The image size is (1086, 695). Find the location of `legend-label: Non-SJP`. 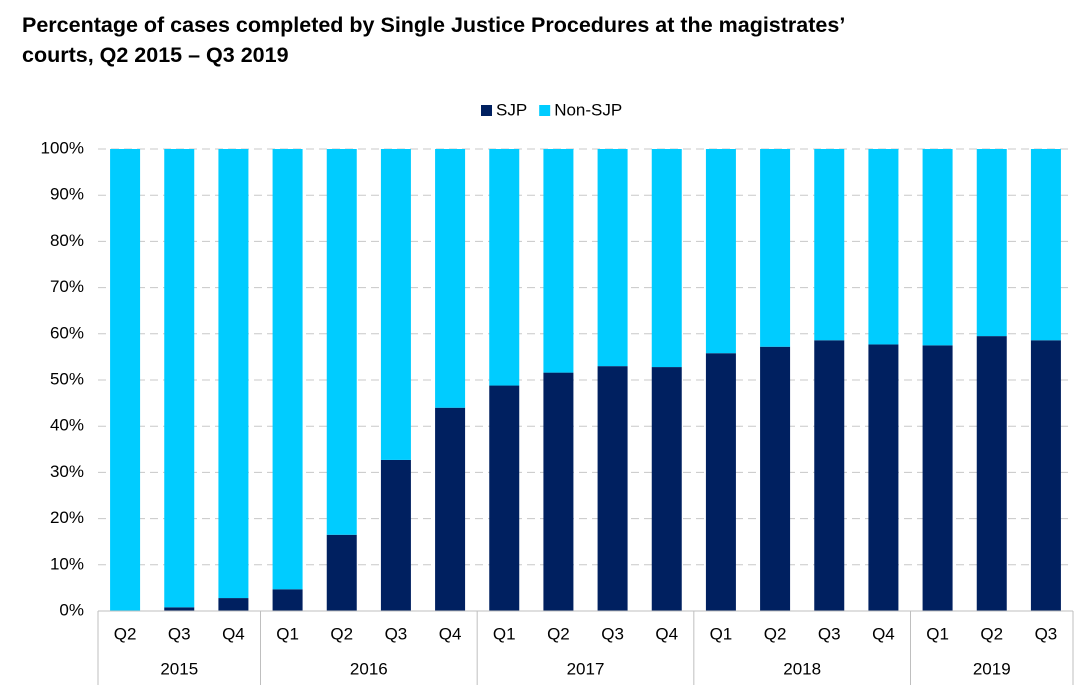

legend-label: Non-SJP is located at coordinates (588, 109).